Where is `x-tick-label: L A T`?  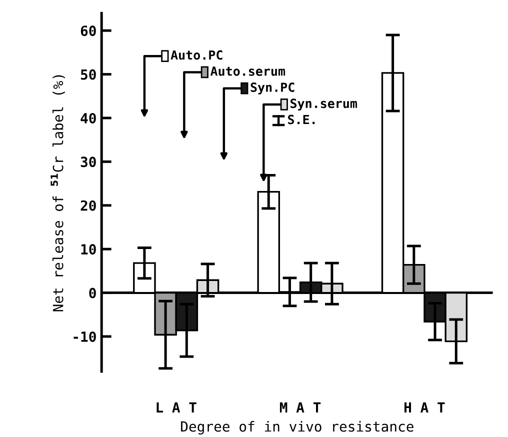 x-tick-label: L A T is located at coordinates (176, 407).